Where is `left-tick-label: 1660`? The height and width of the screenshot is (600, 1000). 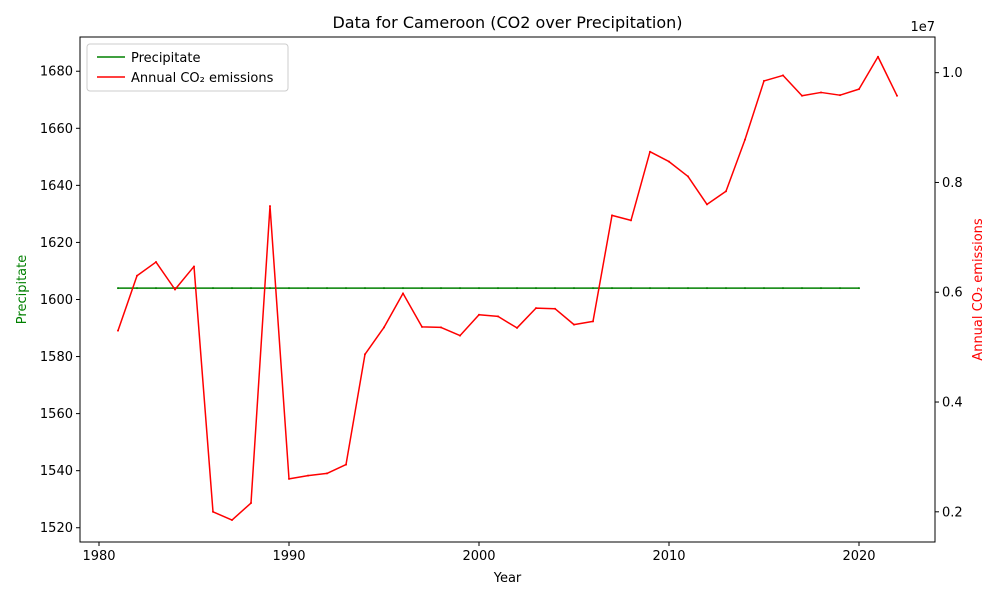 left-tick-label: 1660 is located at coordinates (56, 129).